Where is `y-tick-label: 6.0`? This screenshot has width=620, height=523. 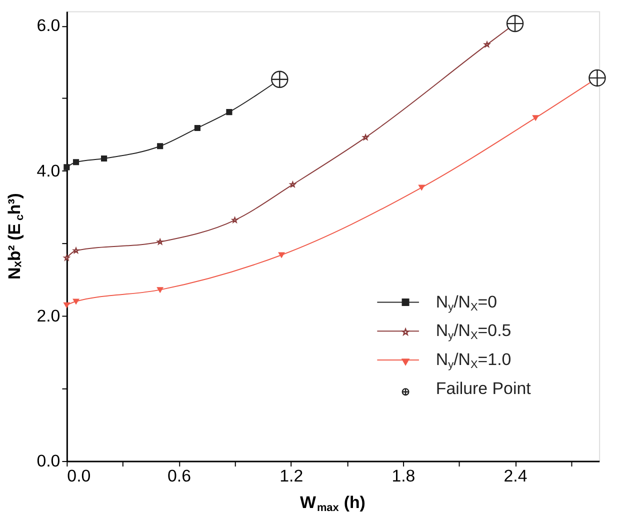 y-tick-label: 6.0 is located at coordinates (48, 26).